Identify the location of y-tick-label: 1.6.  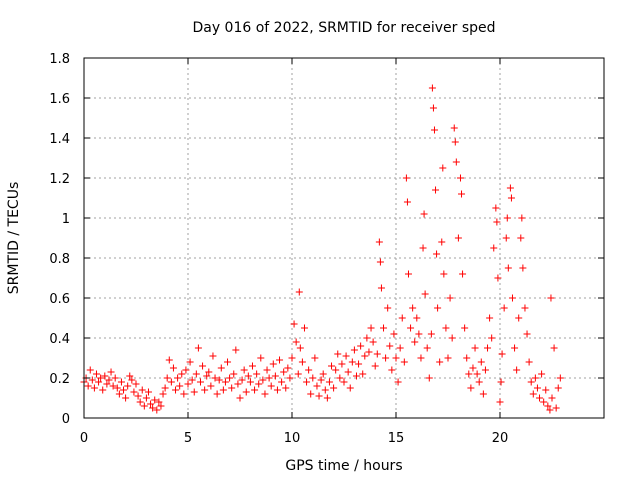
(59, 99).